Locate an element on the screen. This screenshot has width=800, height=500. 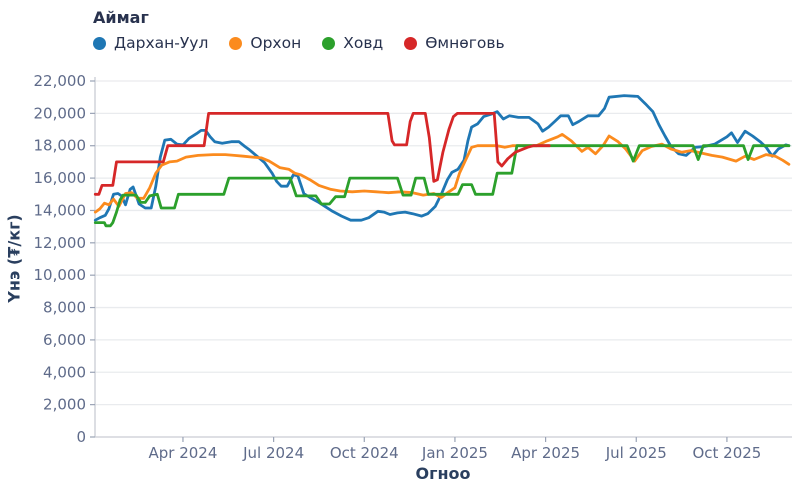
legend-item-label: Орхон is located at coordinates (276, 43).